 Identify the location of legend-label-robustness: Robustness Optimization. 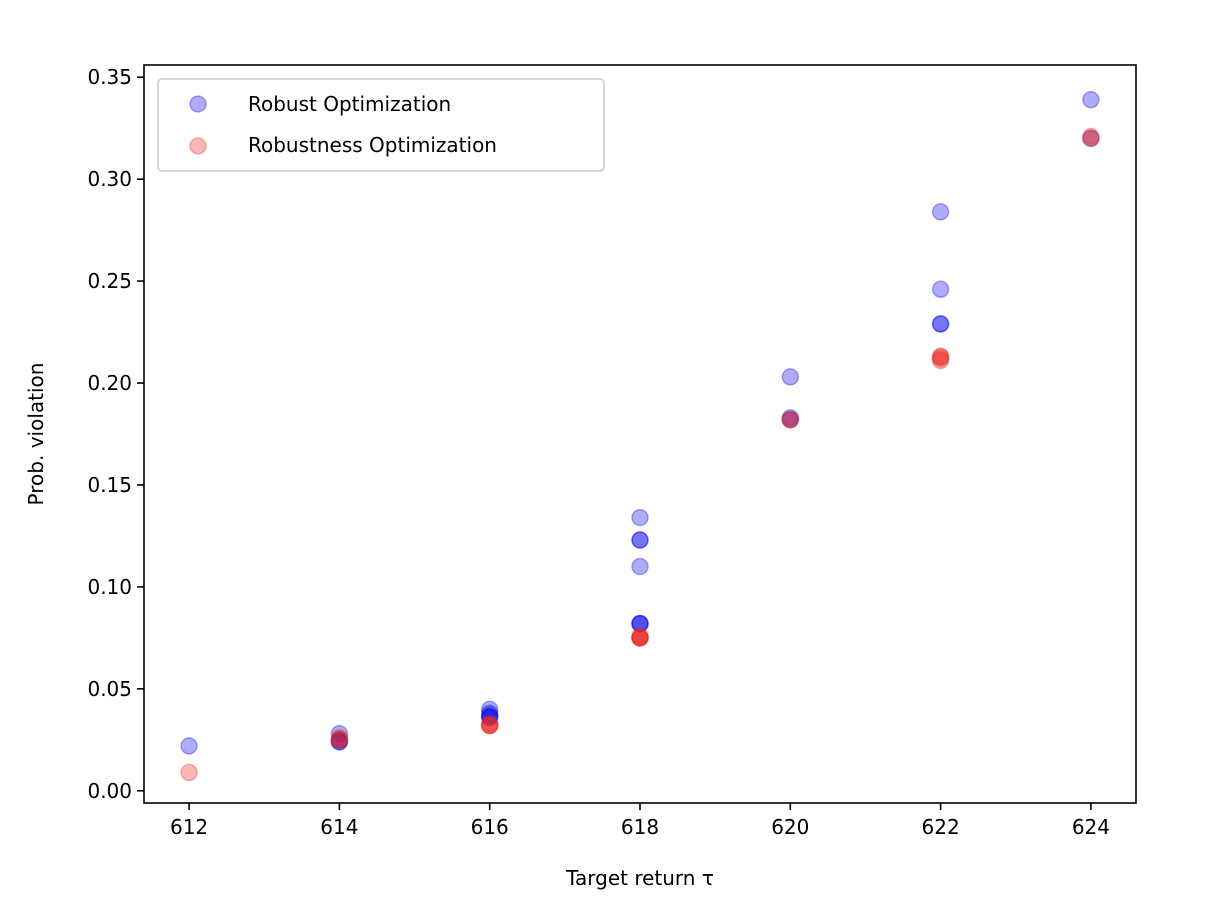
(372, 145).